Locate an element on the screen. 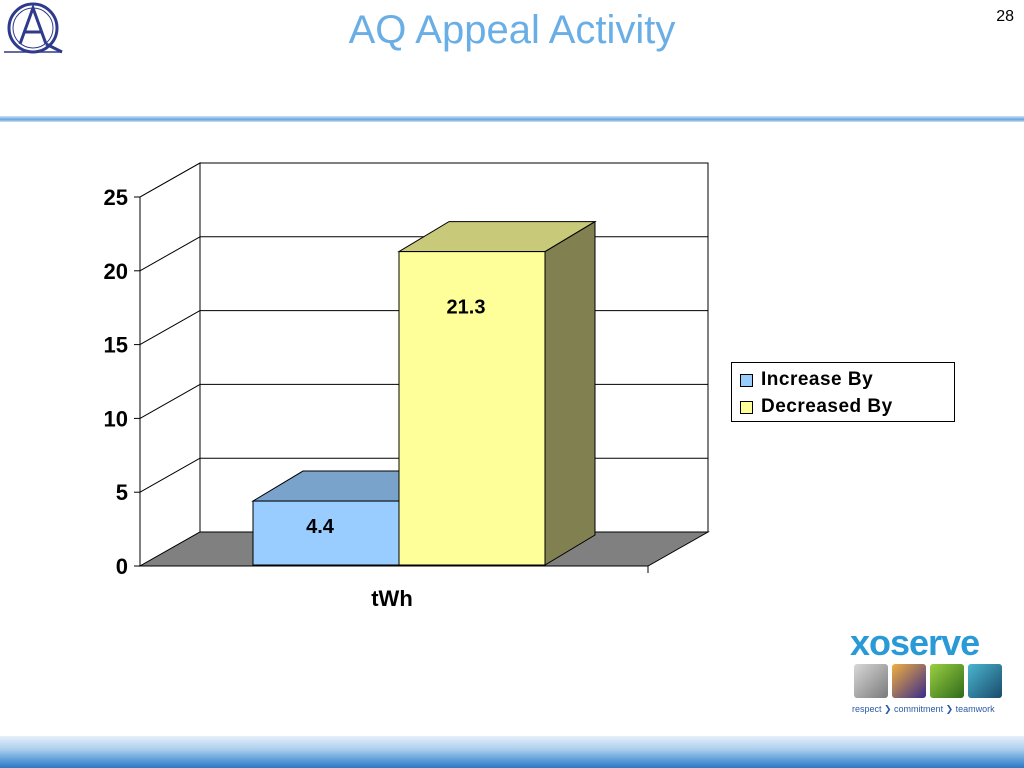 The image size is (1024, 768). y-tick-label: 5 is located at coordinates (122, 492).